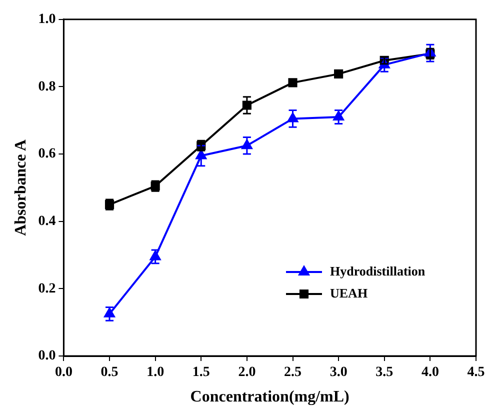 The height and width of the screenshot is (419, 498). I want to click on y-tick-label: 1.0, so click(47, 20).